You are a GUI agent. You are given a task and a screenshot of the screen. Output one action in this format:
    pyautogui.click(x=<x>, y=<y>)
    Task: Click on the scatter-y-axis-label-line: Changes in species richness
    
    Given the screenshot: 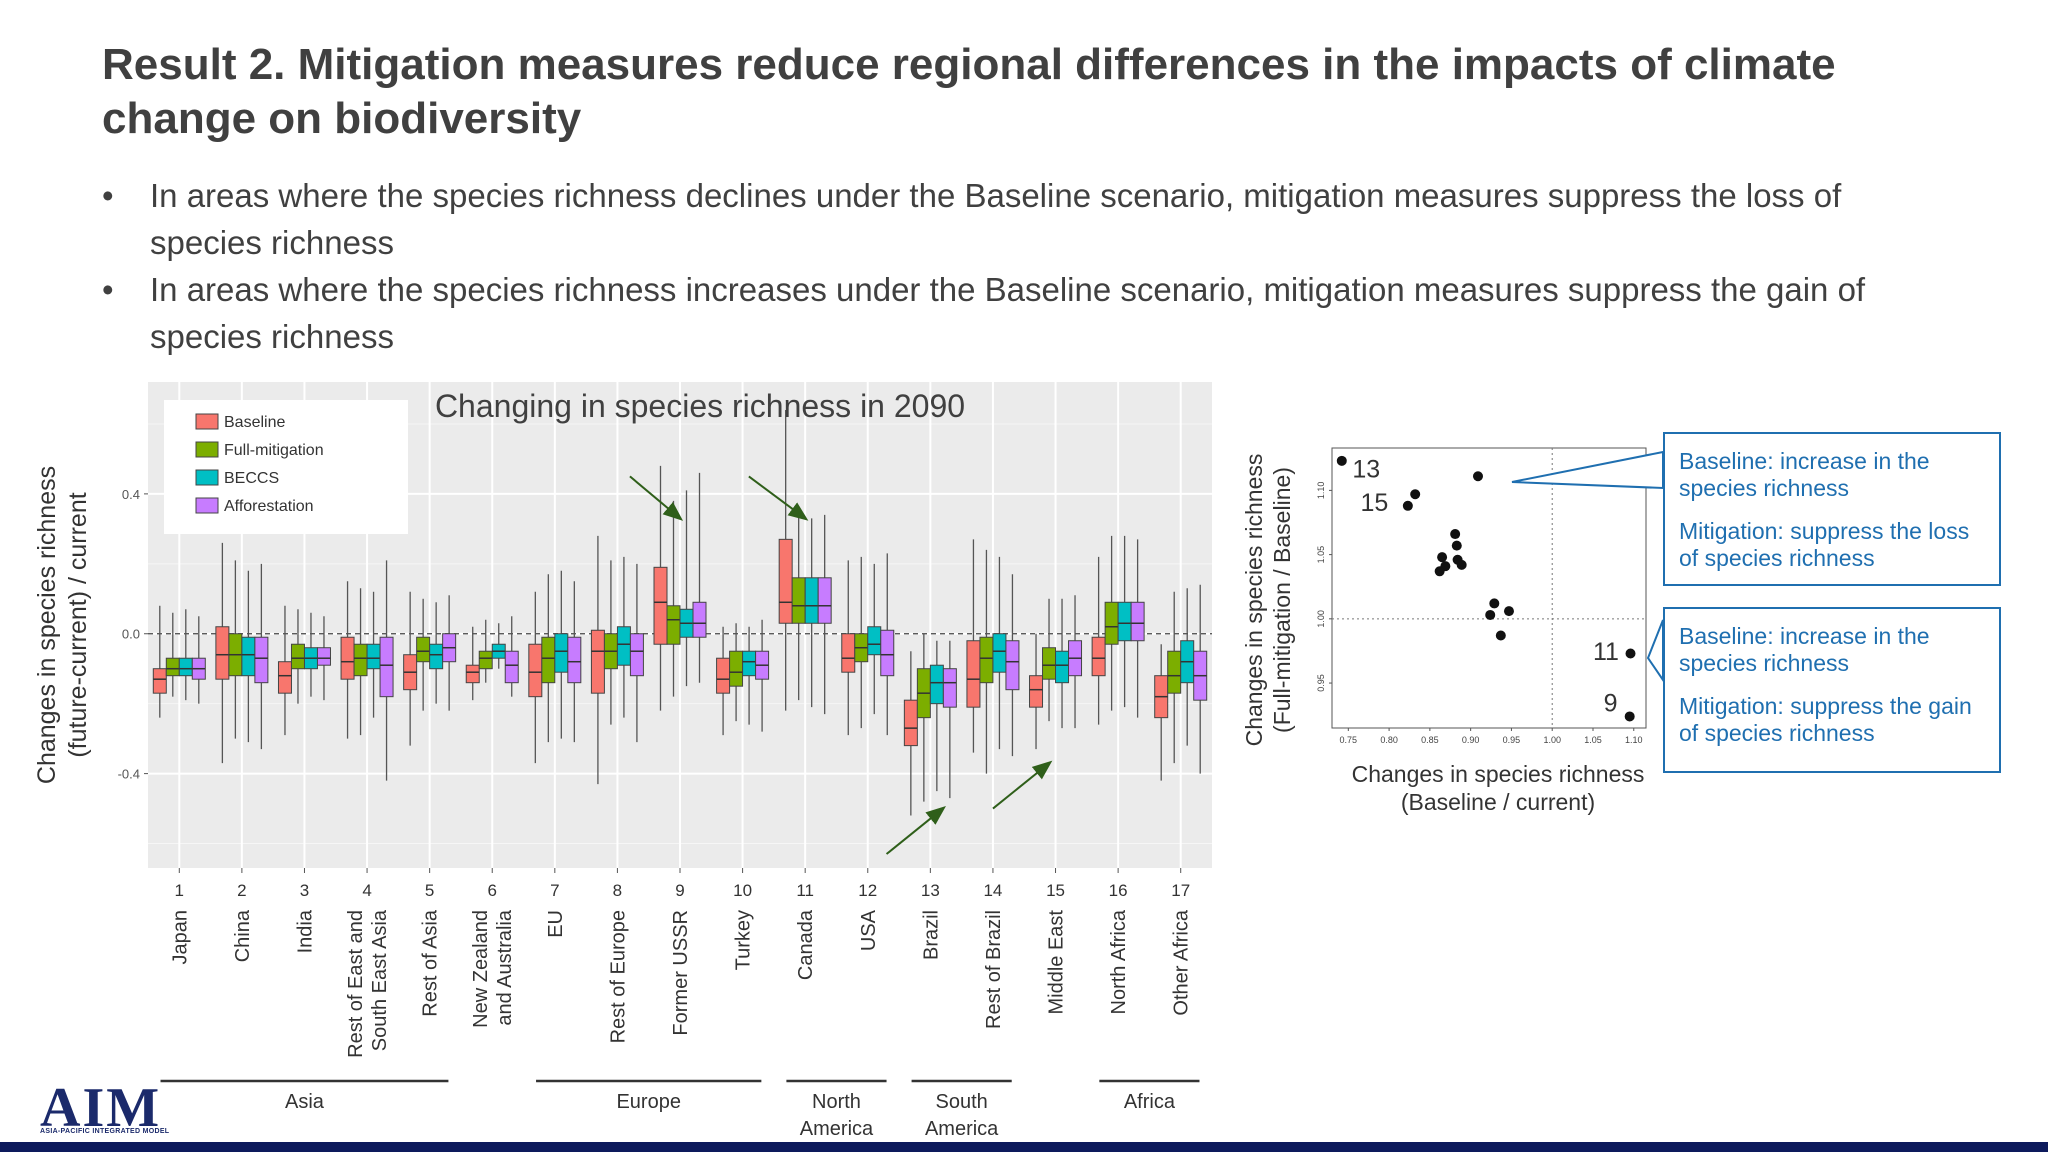 What is the action you would take?
    pyautogui.click(x=1254, y=600)
    